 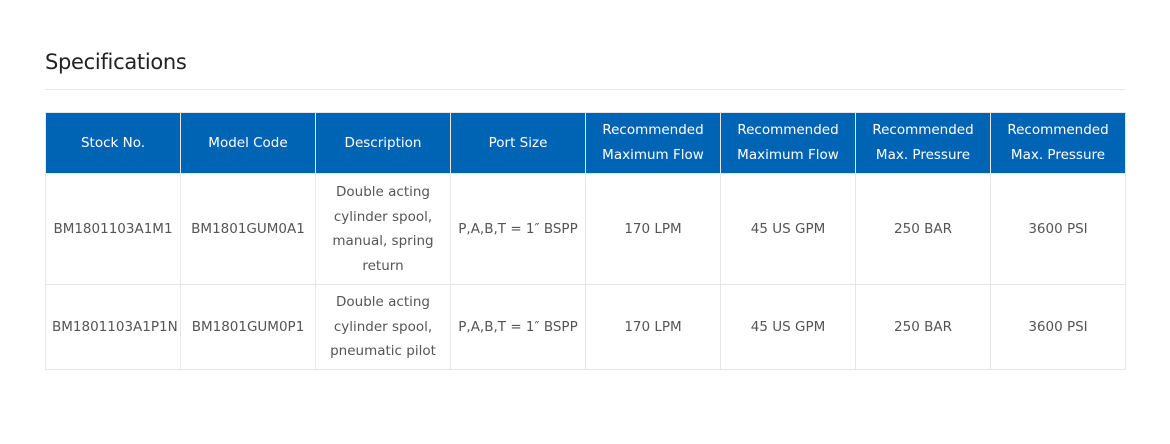 What do you see at coordinates (113, 327) in the screenshot?
I see `cell-stock-no: BM1801103A1P1N` at bounding box center [113, 327].